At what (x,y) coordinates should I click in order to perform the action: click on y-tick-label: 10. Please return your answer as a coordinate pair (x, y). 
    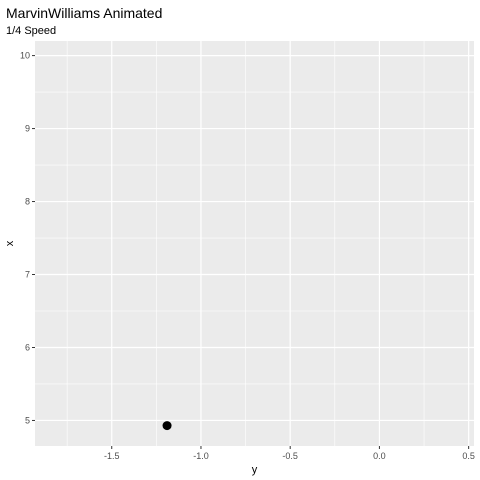
    Looking at the image, I should click on (25, 56).